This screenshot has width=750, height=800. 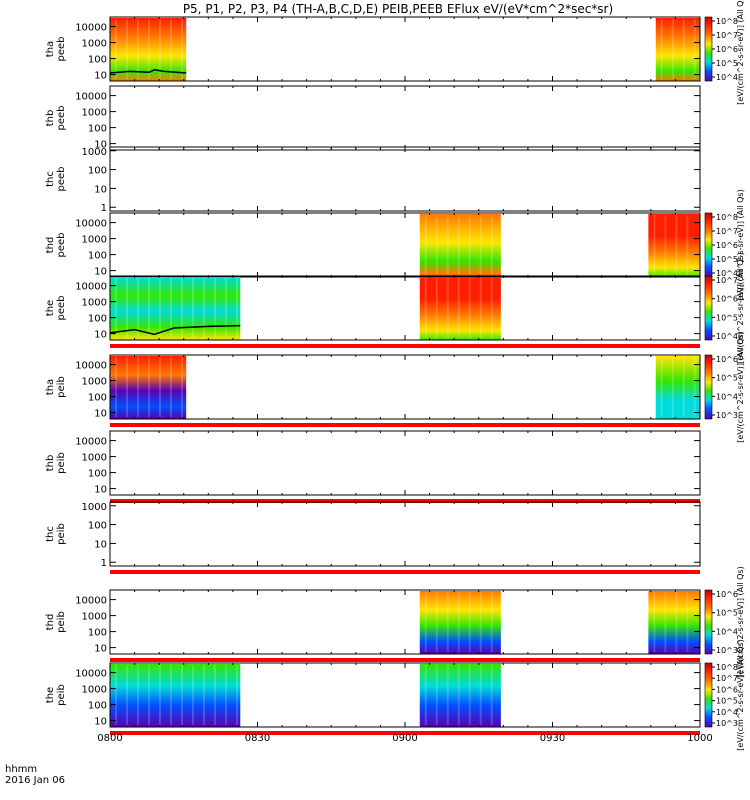 I want to click on panel-label: thepeeb, so click(x=56, y=308).